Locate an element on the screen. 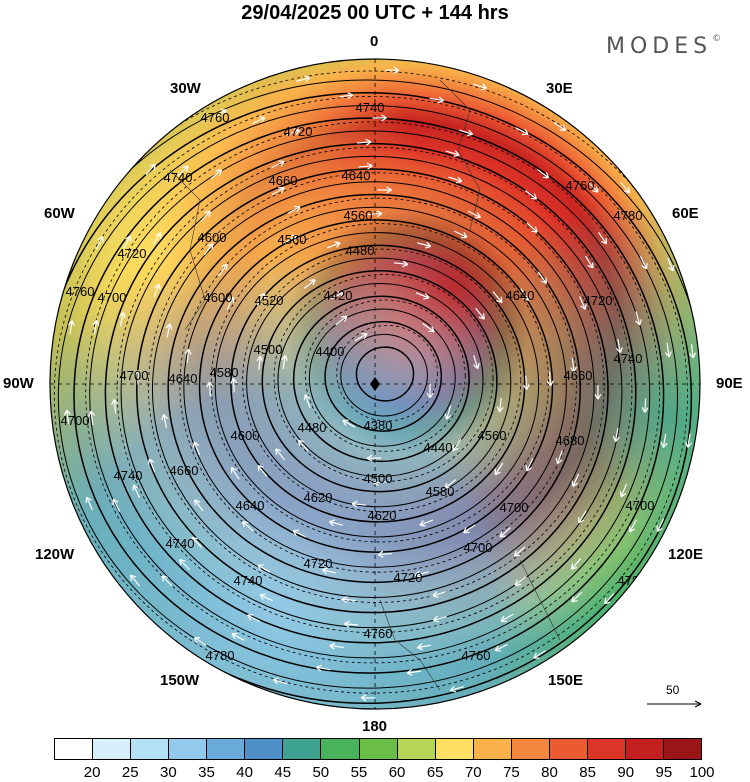 The height and width of the screenshot is (782, 750). reference-vector is located at coordinates (674, 704).